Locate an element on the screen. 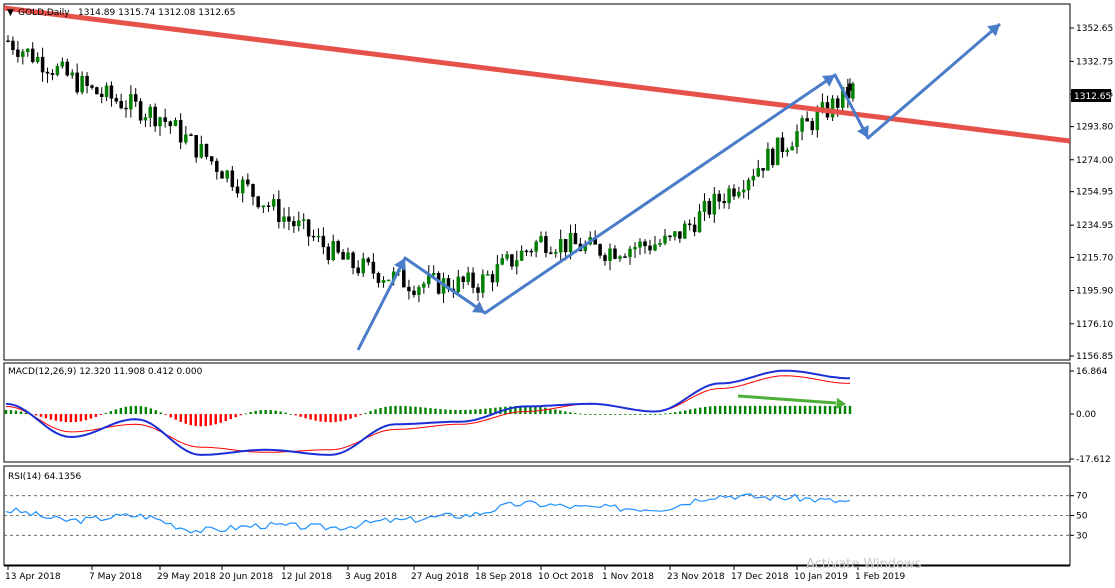 Image resolution: width=1115 pixels, height=588 pixels. price-tick-label: 1352.65 is located at coordinates (1094, 29).